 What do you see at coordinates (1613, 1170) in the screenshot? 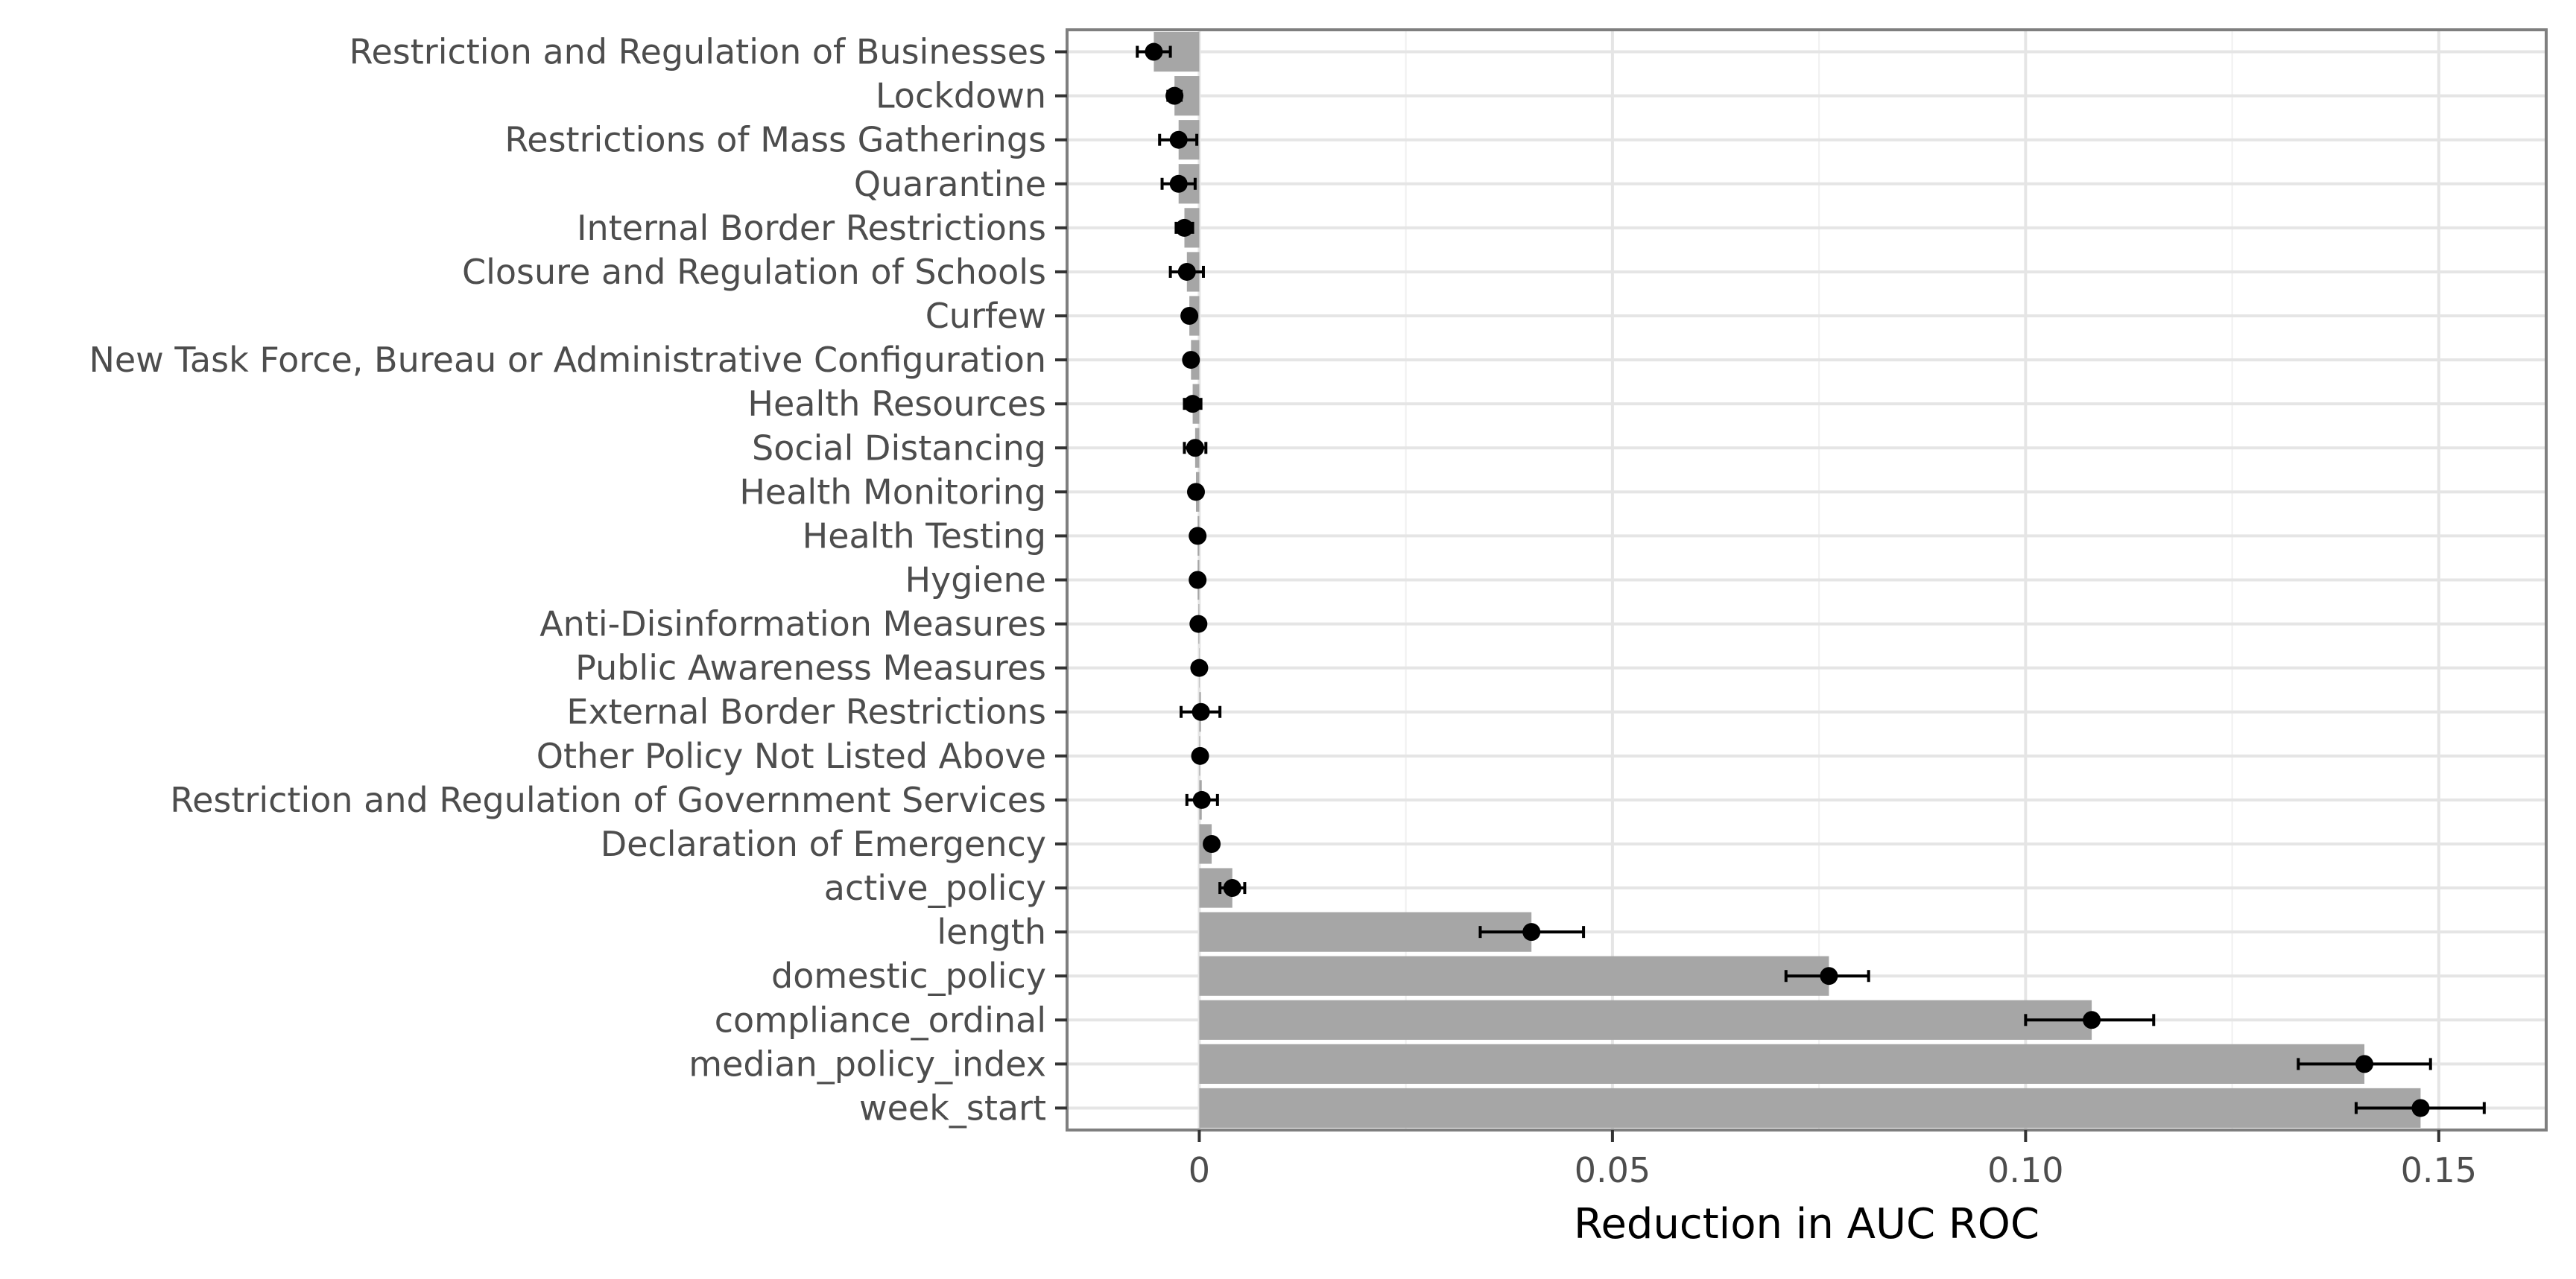
I see `x-tick-label: 0.05` at bounding box center [1613, 1170].